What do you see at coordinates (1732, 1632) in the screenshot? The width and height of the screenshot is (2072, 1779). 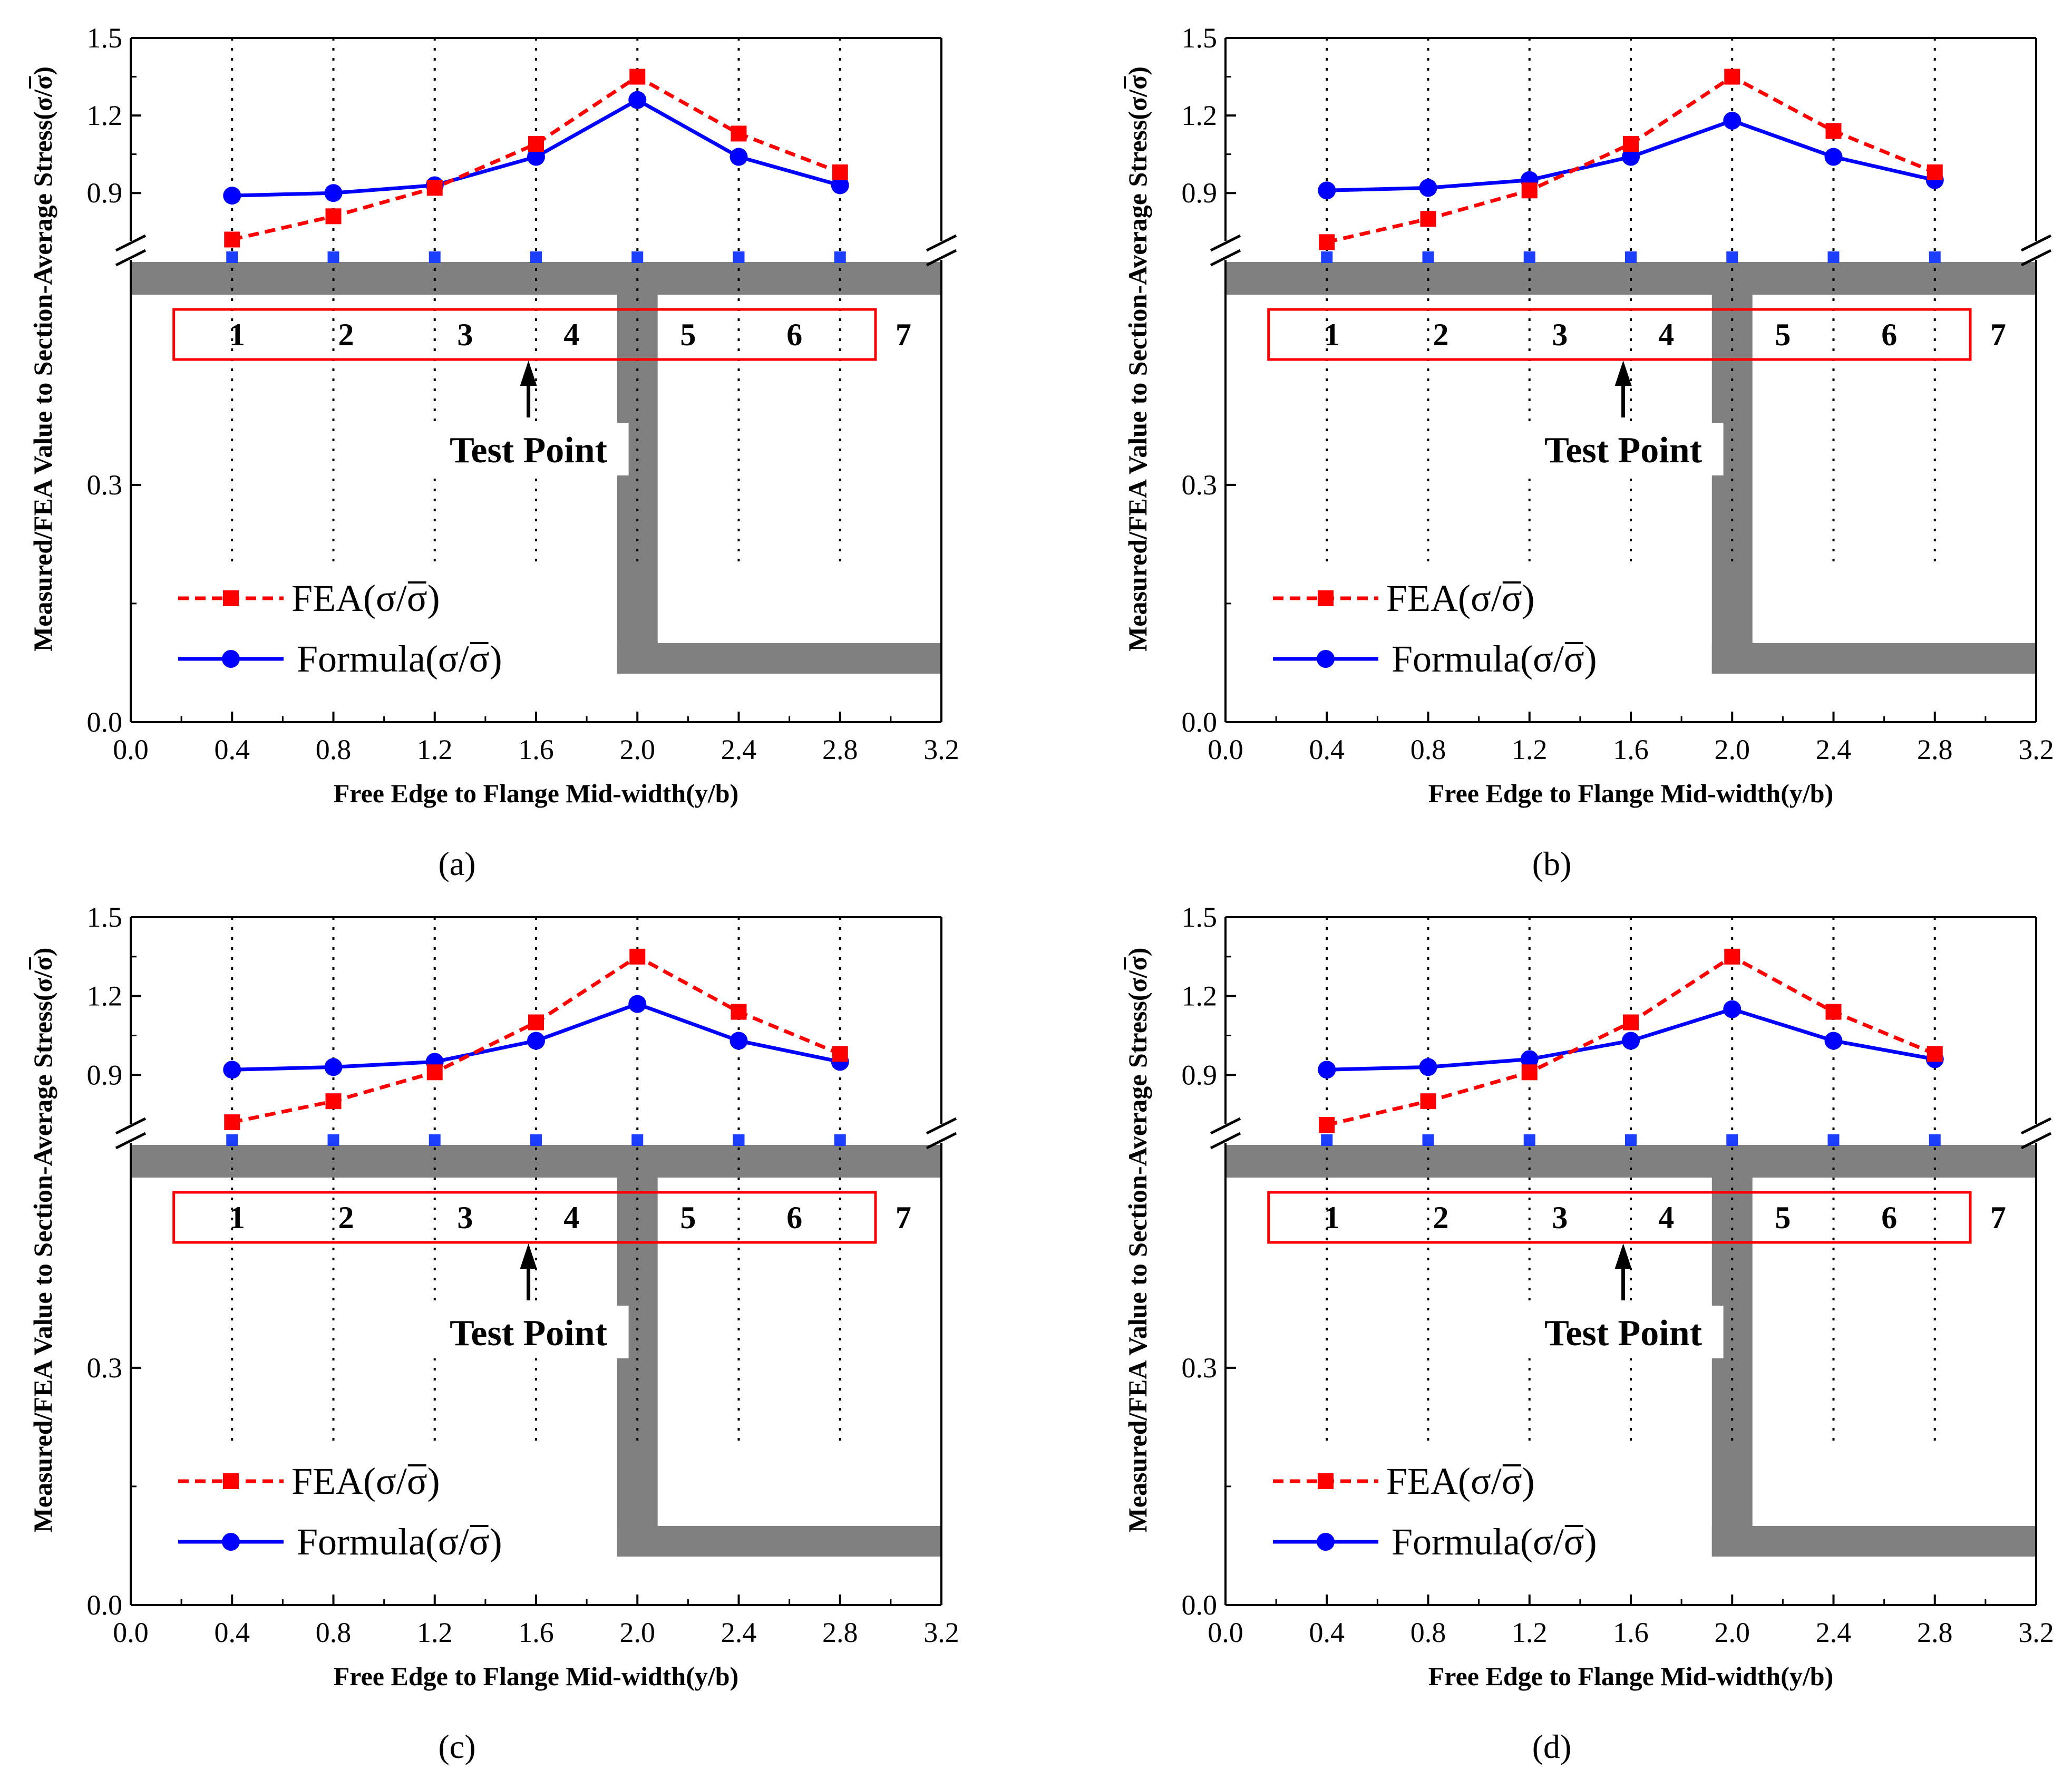 I see `x-tick-label-5: 2.0` at bounding box center [1732, 1632].